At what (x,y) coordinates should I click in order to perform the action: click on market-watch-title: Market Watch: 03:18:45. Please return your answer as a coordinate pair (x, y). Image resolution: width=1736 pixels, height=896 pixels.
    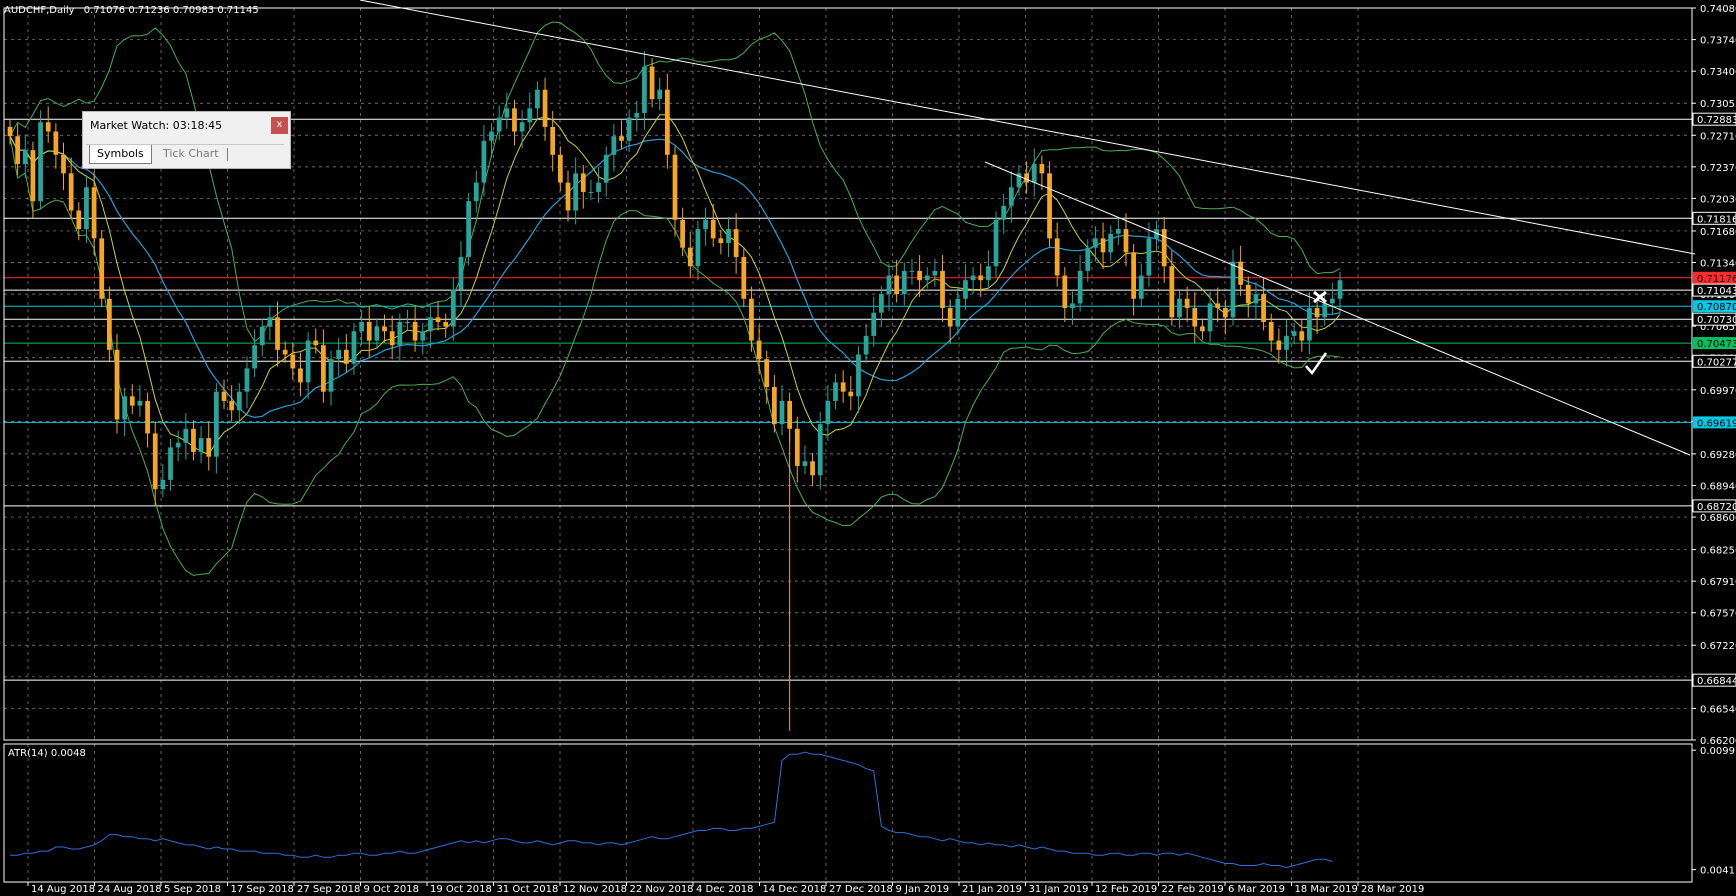
    Looking at the image, I should click on (156, 125).